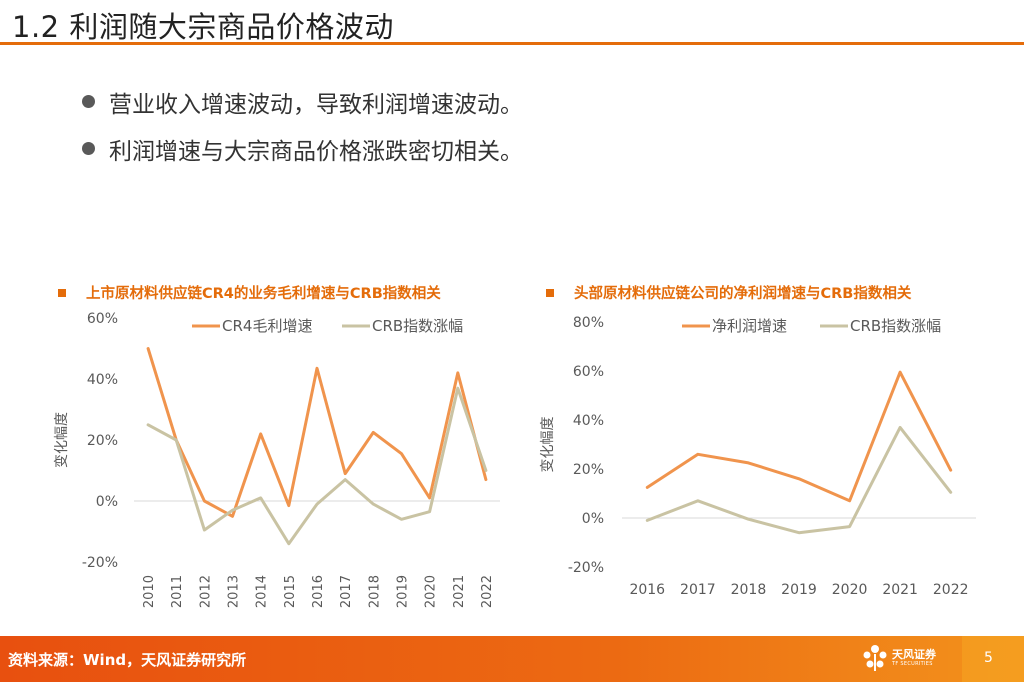 The image size is (1024, 682). Describe the element at coordinates (912, 664) in the screenshot. I see `logo-text-en: TF SECURITIES` at that location.